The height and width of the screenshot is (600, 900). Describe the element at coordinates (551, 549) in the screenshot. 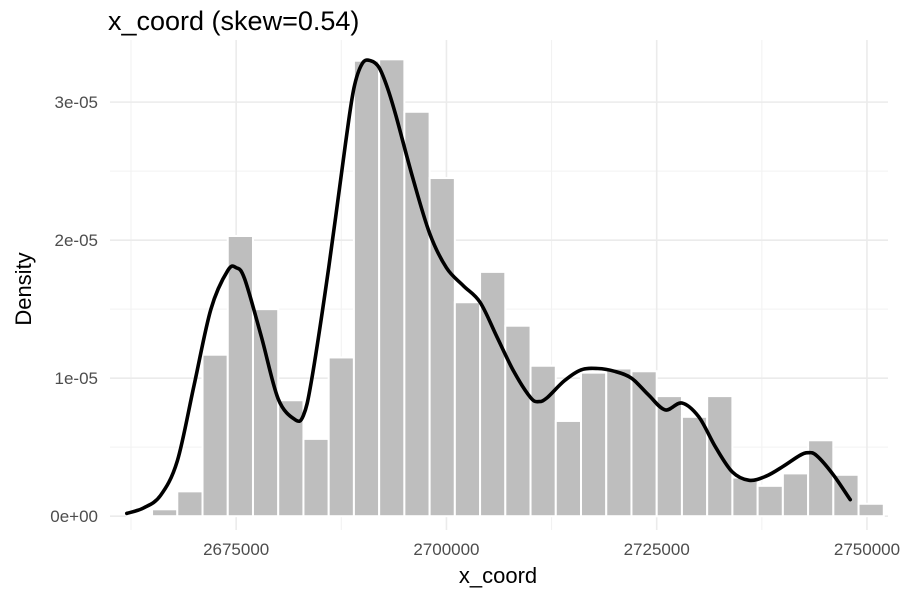

I see `x-axis-tick-labels: 2675000 2700000 2725000 2750000` at that location.